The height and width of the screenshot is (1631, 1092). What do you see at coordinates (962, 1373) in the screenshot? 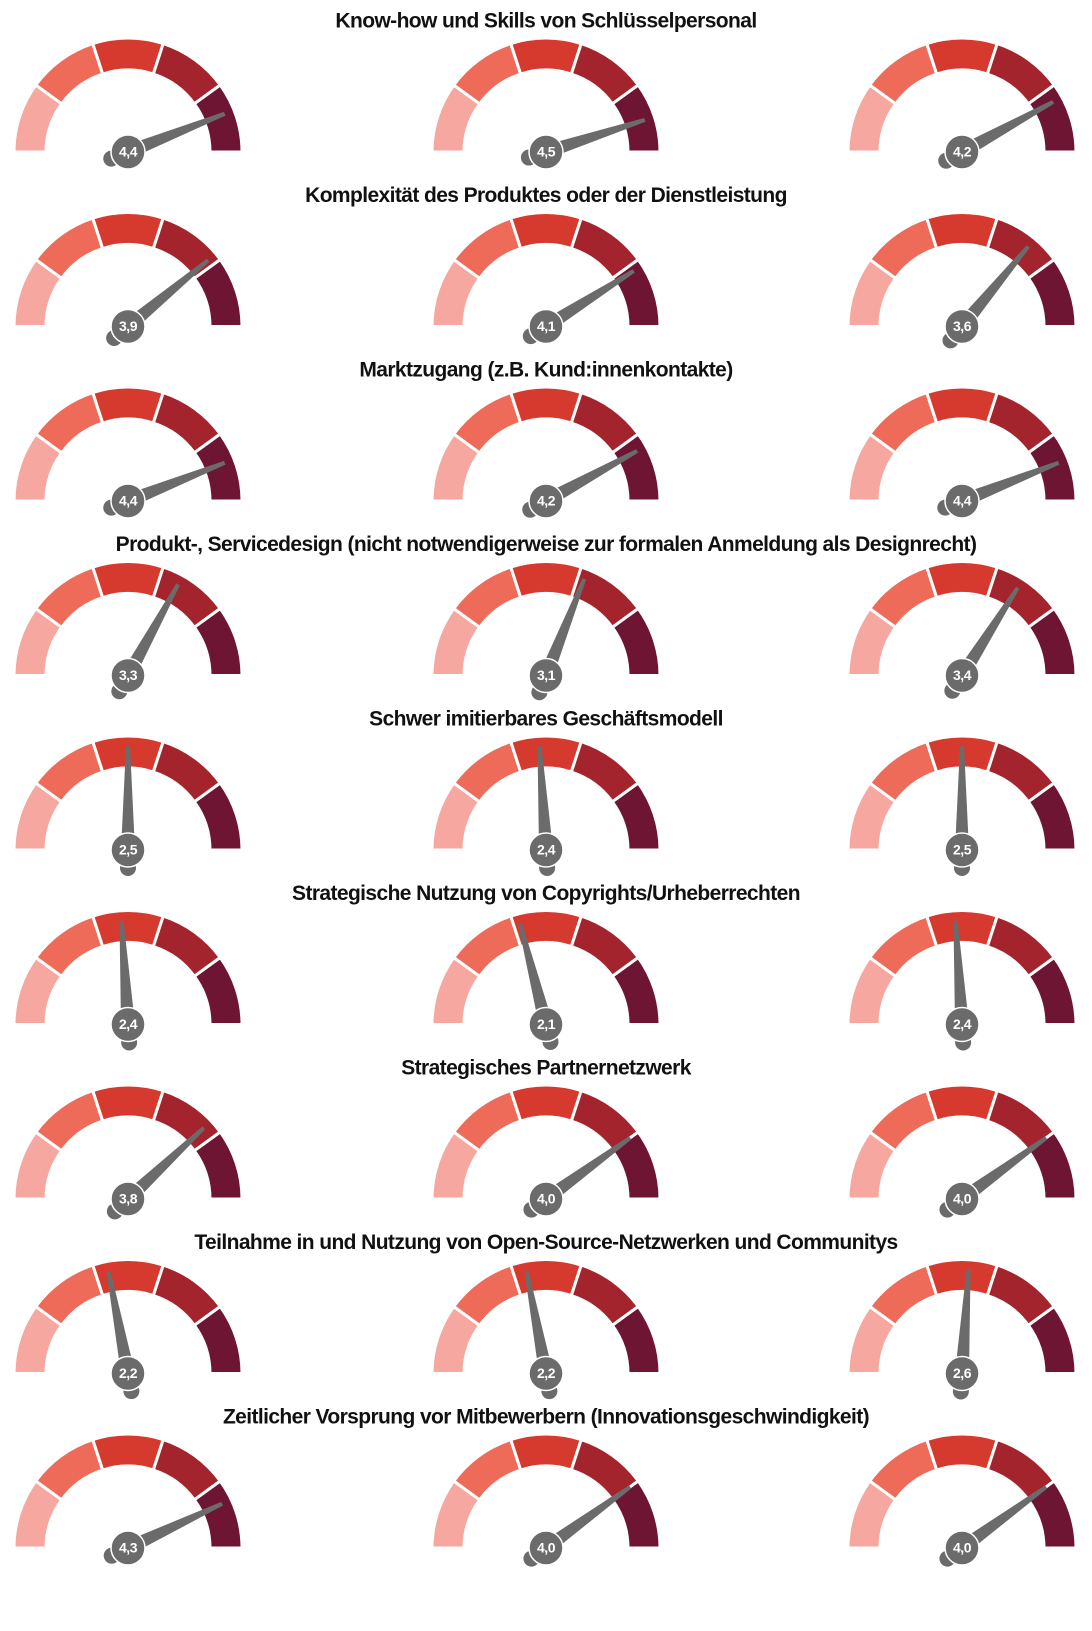
I see `value-label: 2,6` at bounding box center [962, 1373].